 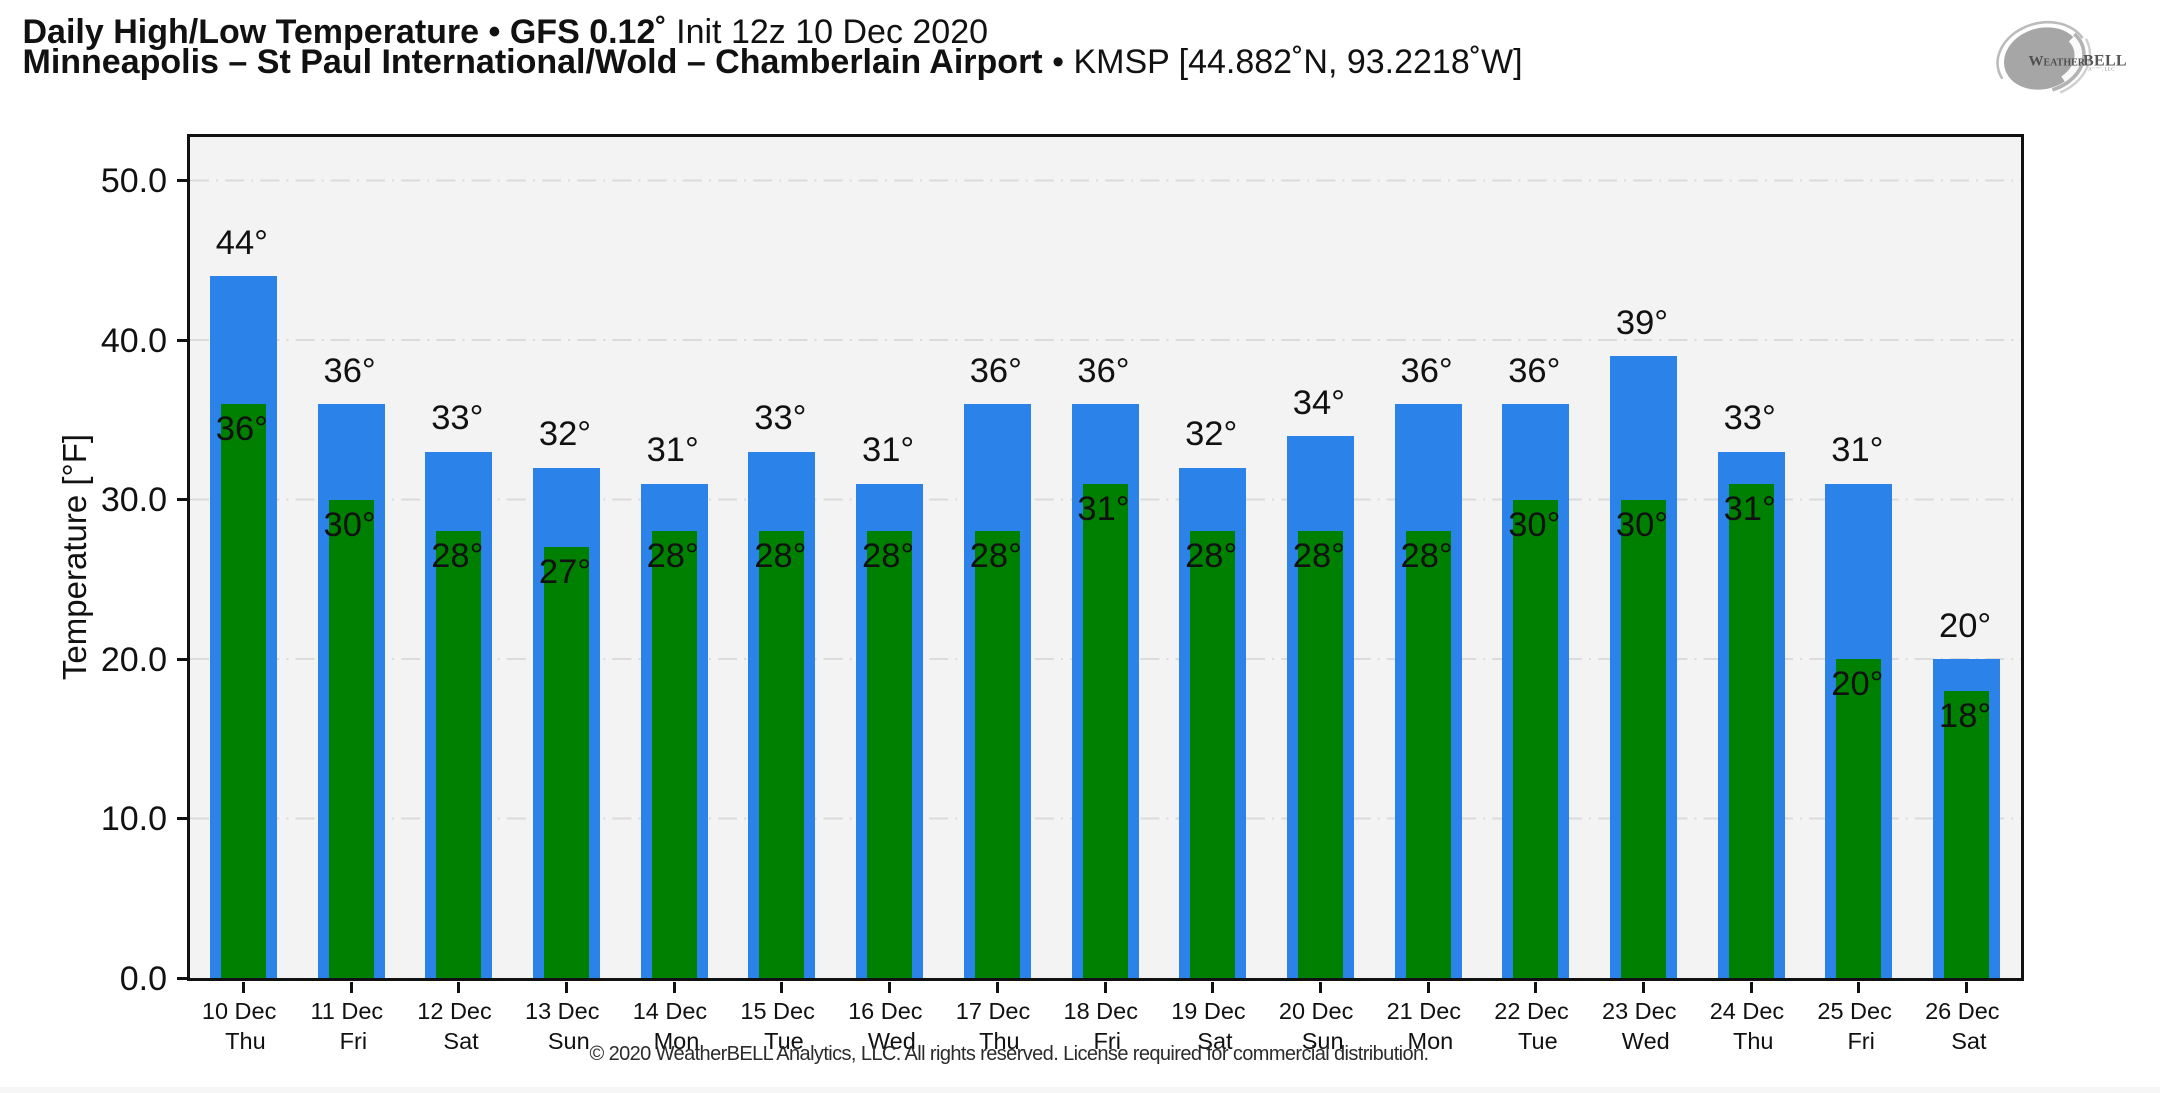 What do you see at coordinates (2057, 62) in the screenshot?
I see `svg-text: WEATHER` at bounding box center [2057, 62].